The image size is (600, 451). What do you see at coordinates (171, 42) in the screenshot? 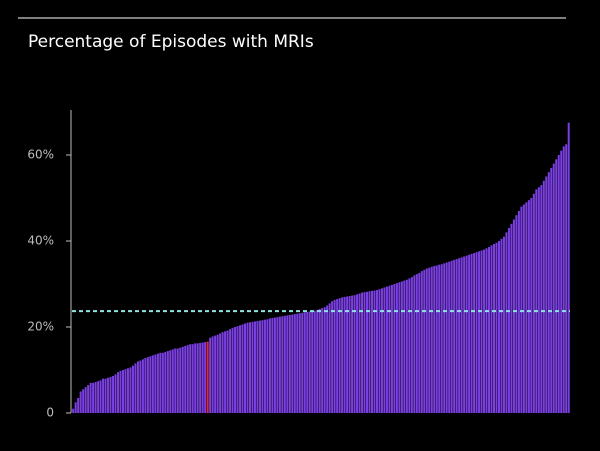
I see `chart-title: Percentage of Episodes with MRIs` at bounding box center [171, 42].